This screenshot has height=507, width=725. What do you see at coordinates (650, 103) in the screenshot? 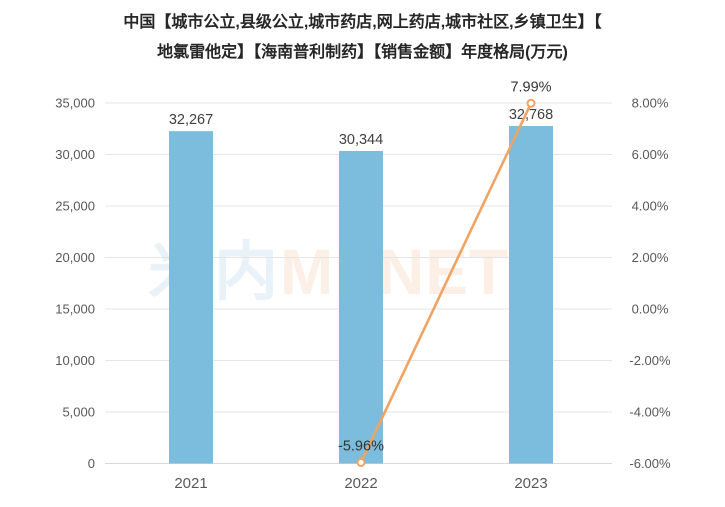
I see `right-axis-tick-label: 8.00%` at bounding box center [650, 103].